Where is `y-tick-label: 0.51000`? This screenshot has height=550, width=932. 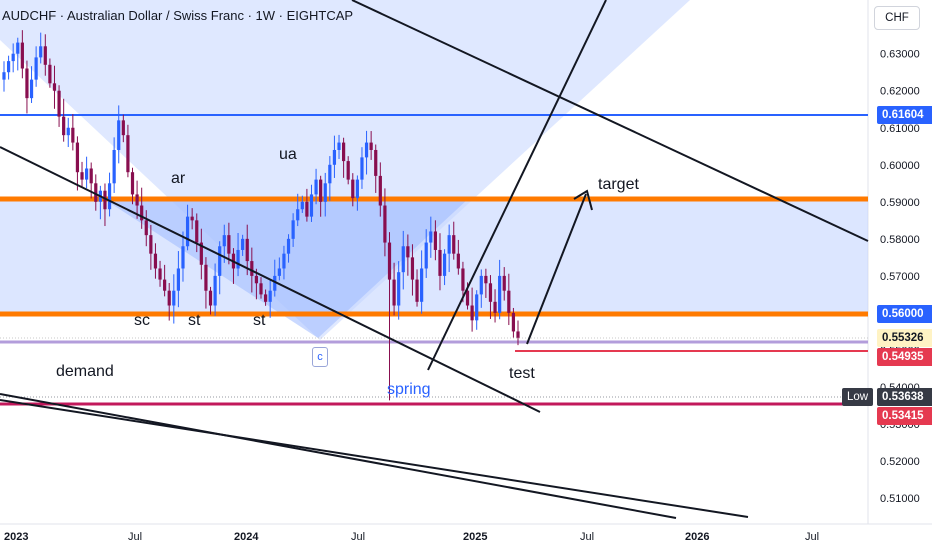
y-tick-label: 0.51000 is located at coordinates (900, 499).